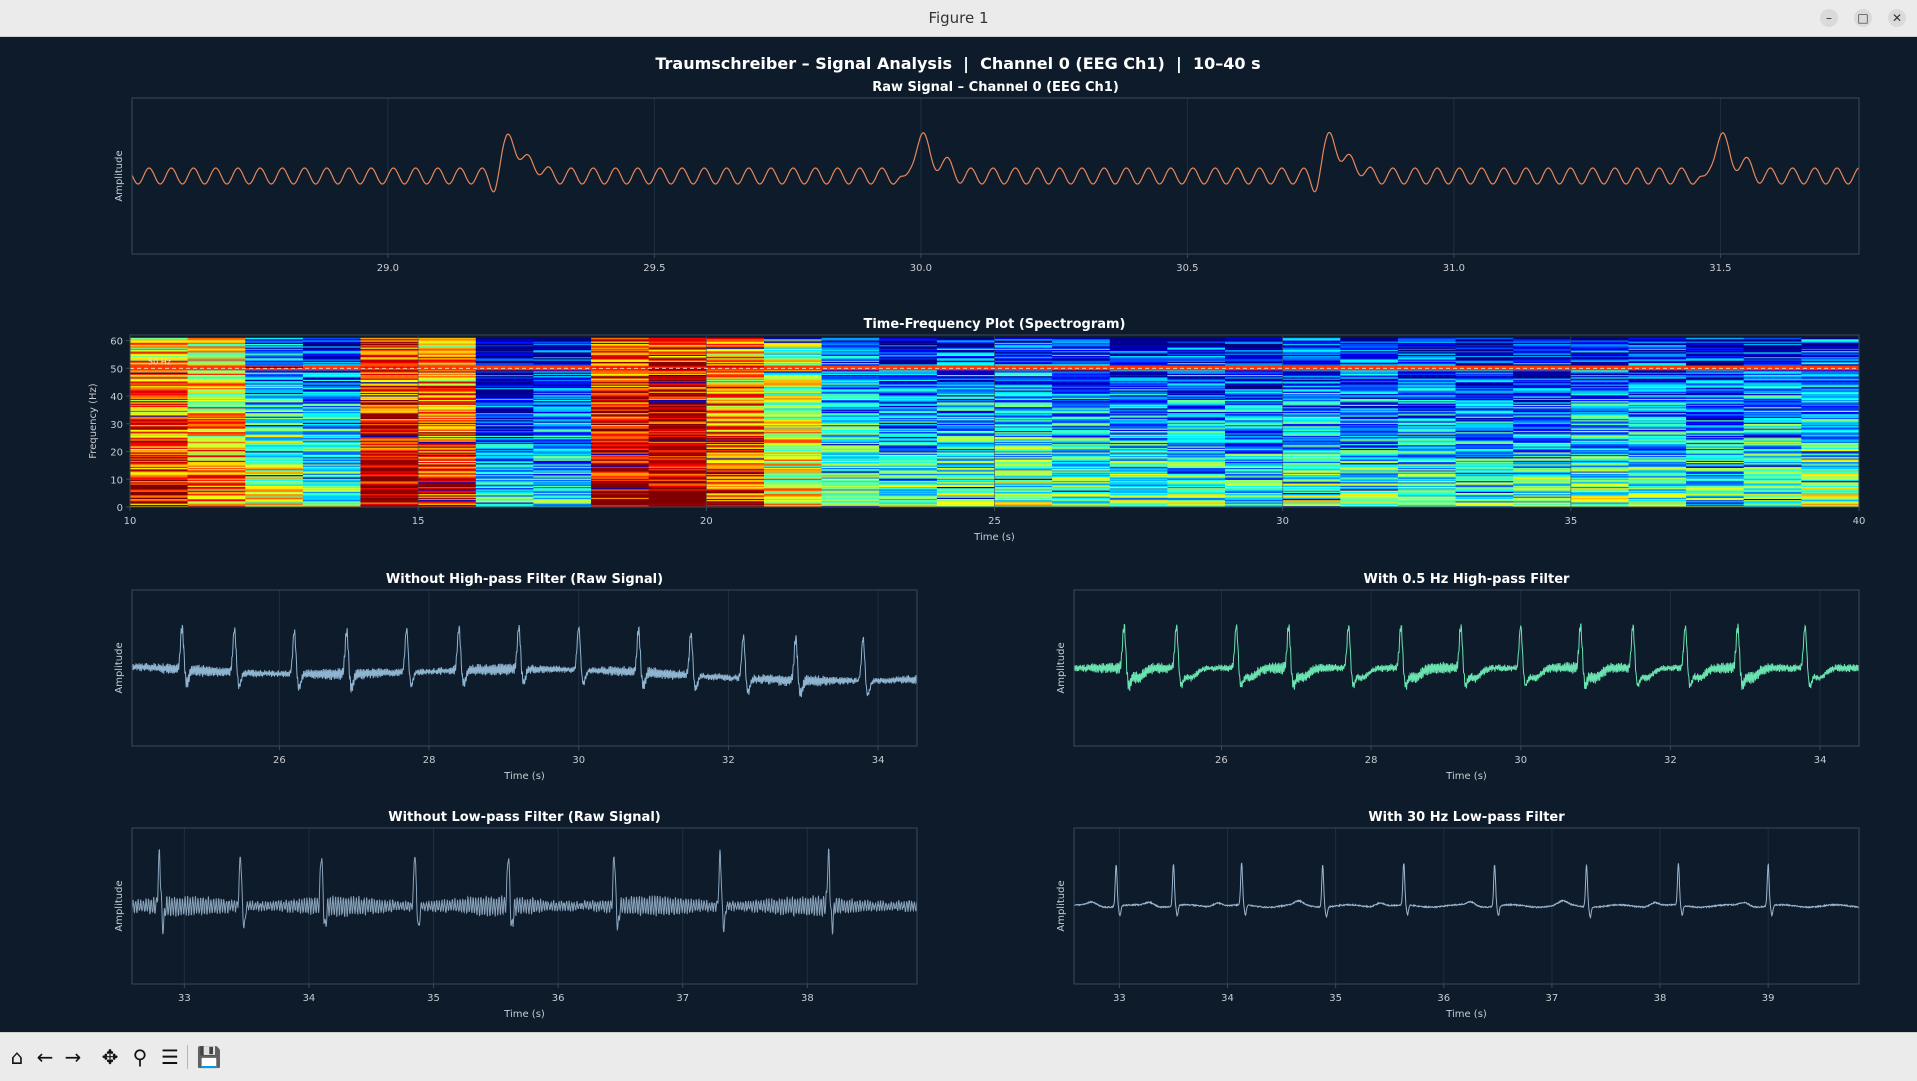 Image resolution: width=1917 pixels, height=1081 pixels. Describe the element at coordinates (1829, 18) in the screenshot. I see `minimize-icon: –` at that location.